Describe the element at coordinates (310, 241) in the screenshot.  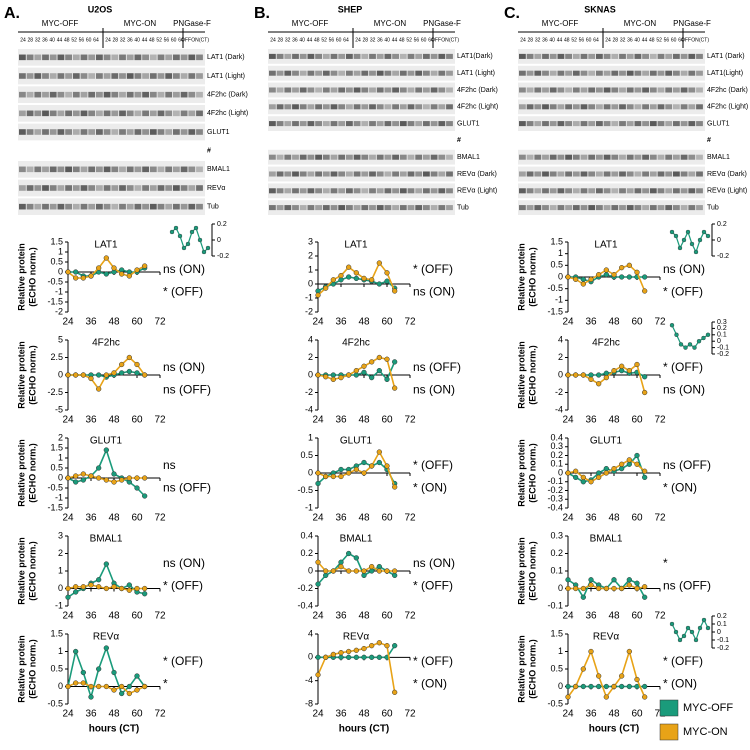
I see `y-tick-label: 3` at that location.